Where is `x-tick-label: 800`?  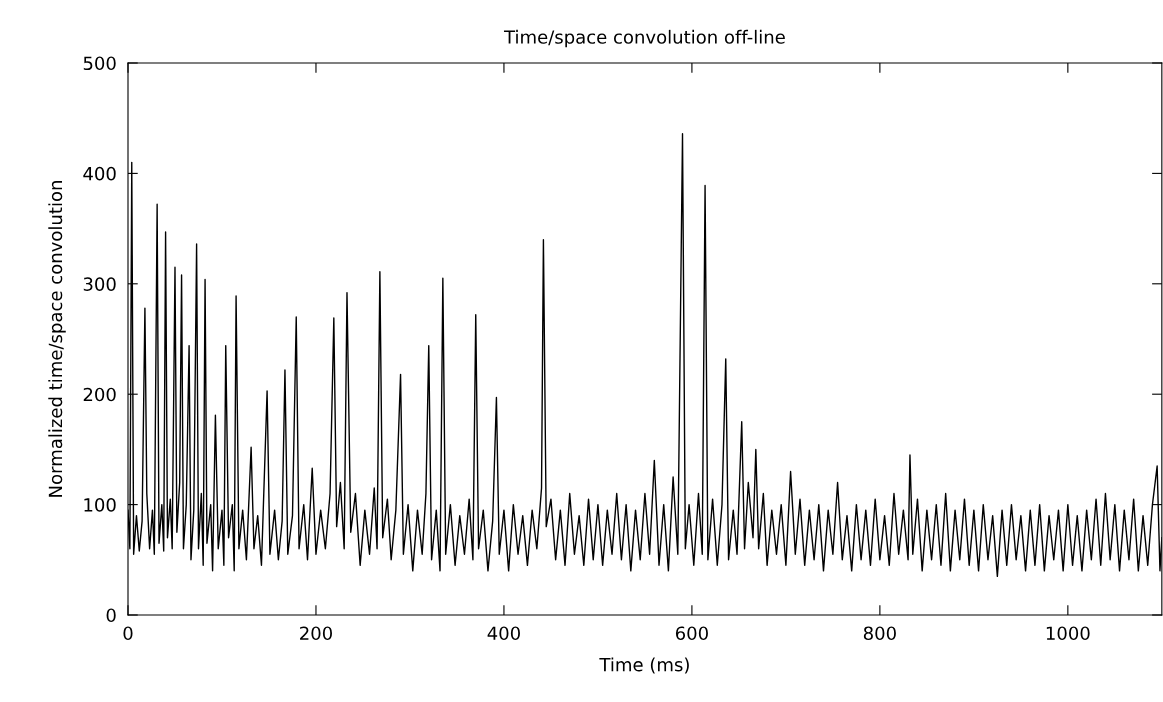
x-tick-label: 800 is located at coordinates (879, 633).